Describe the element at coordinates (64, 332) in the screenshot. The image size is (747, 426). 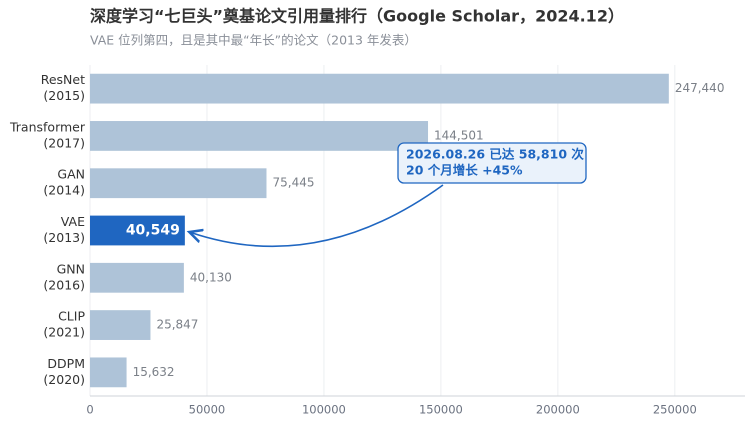
I see `y-tick-label: (2021)` at that location.